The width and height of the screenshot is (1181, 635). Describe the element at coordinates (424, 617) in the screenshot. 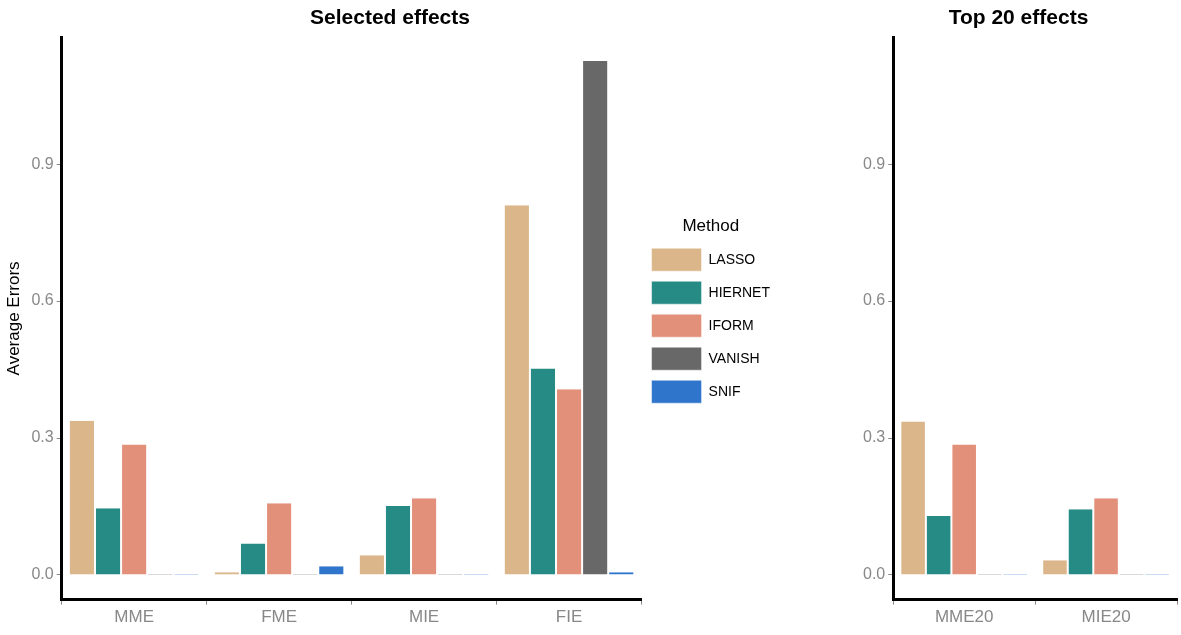

I see `x-tick-label: MIE` at that location.